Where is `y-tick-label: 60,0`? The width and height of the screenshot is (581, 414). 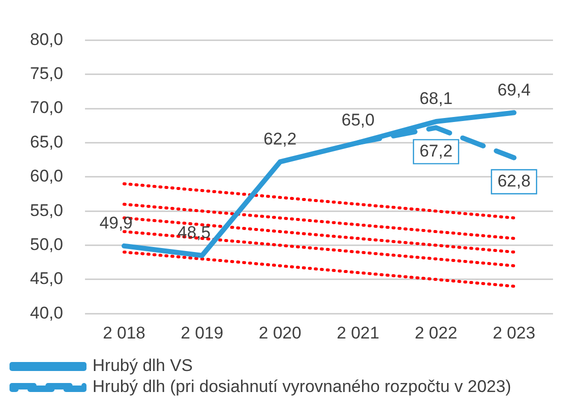 y-tick-label: 60,0 is located at coordinates (47, 176).